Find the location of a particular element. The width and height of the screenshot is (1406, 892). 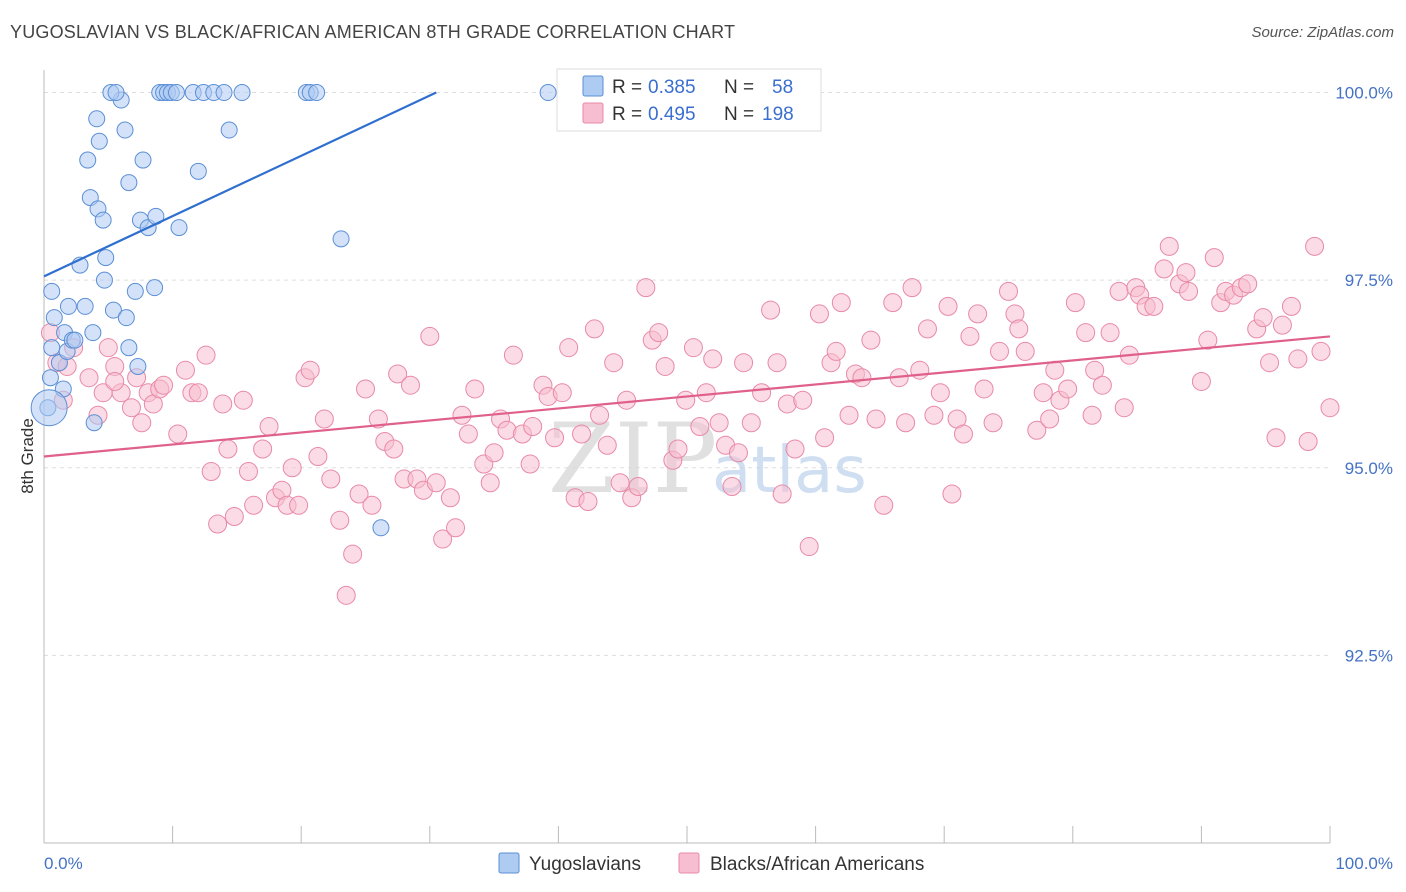

bottom-legend-swatch-blue is located at coordinates (509, 863).